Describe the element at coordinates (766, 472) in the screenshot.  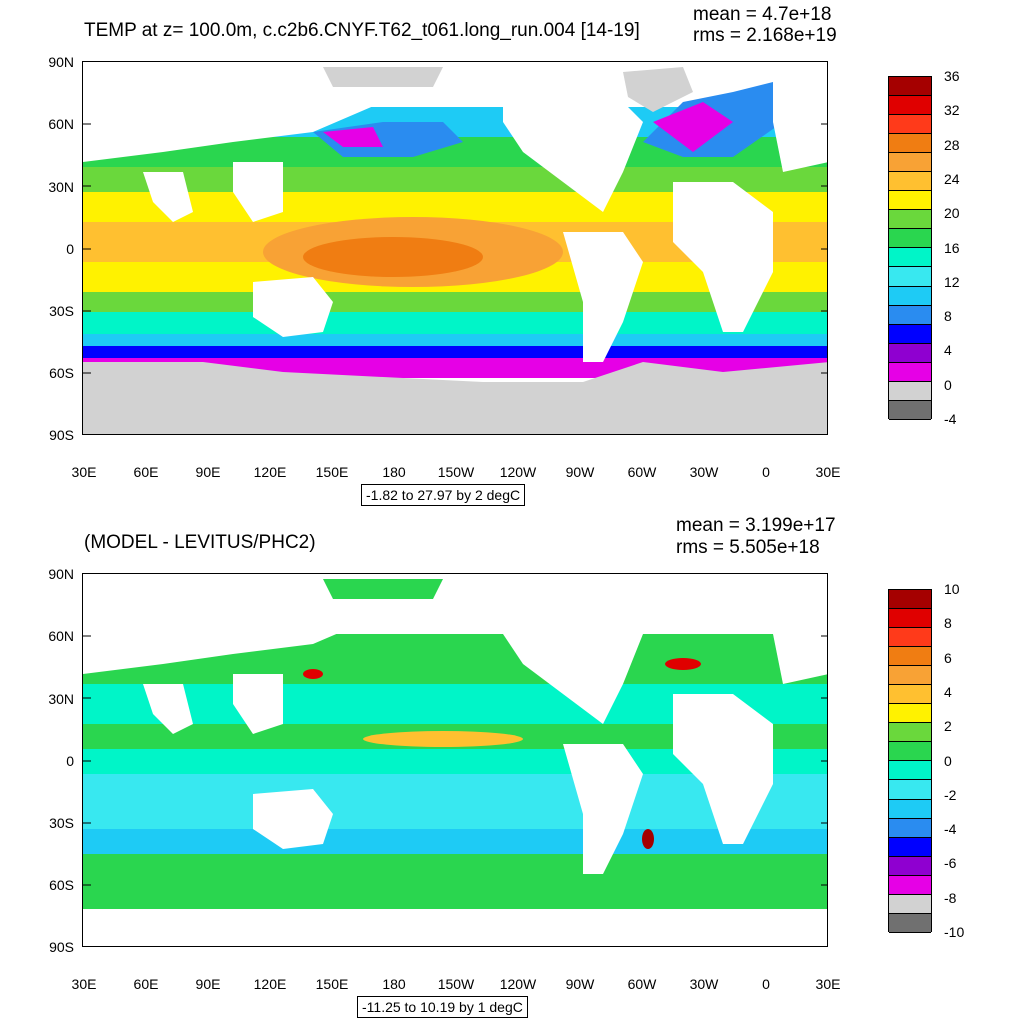
I see `lon-label: 0` at that location.